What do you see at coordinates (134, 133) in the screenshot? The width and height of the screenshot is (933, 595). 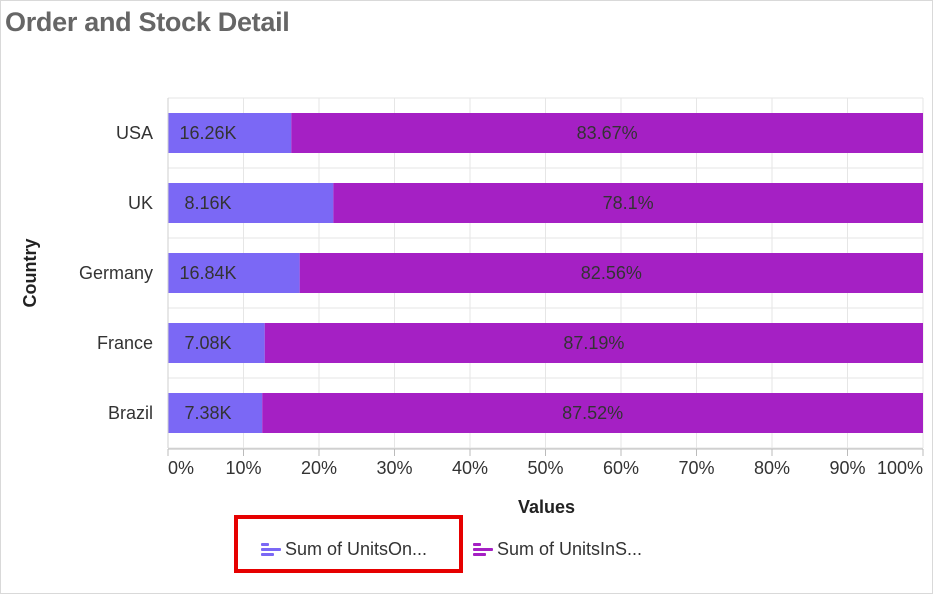 I see `y-tick-label: USA` at bounding box center [134, 133].